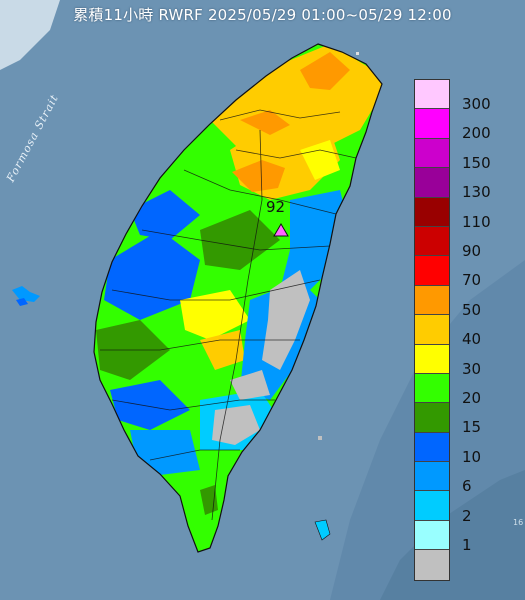 This screenshot has height=600, width=525. What do you see at coordinates (467, 545) in the screenshot?
I see `legend-label: 1` at bounding box center [467, 545].